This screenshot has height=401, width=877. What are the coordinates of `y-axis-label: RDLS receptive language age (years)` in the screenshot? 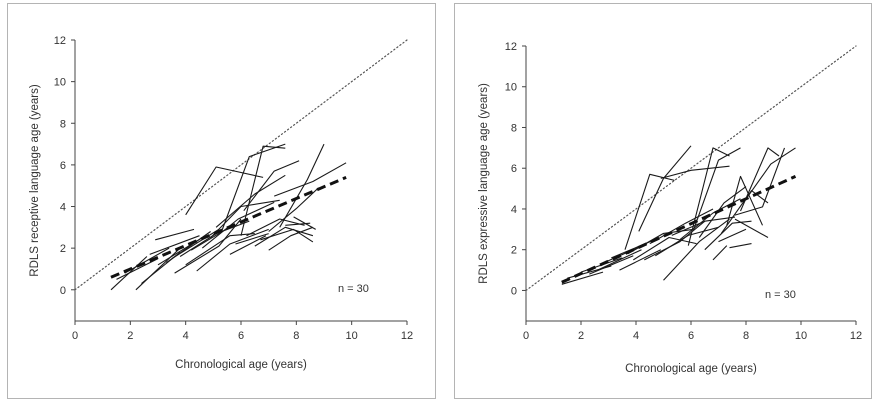 It's located at (35, 180).